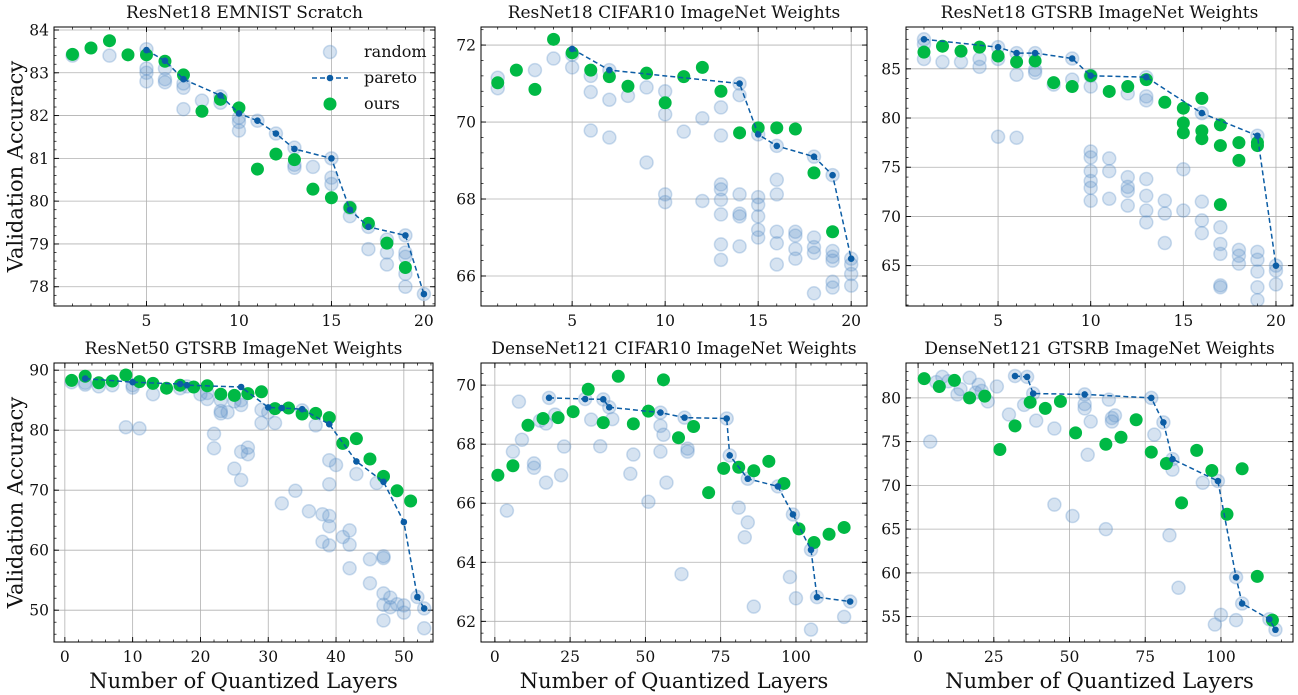  I want to click on legend-label: ours, so click(382, 103).